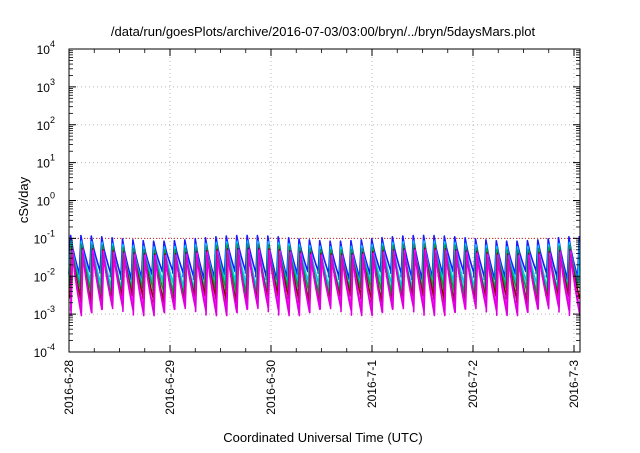 This screenshot has height=453, width=640. I want to click on y-tick-label: 10³, so click(46, 86).